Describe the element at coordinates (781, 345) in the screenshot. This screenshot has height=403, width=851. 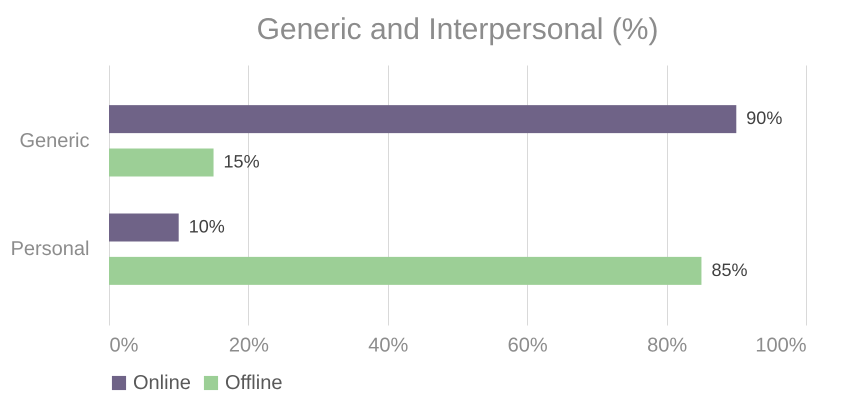
I see `x-tick-label: 100%` at that location.